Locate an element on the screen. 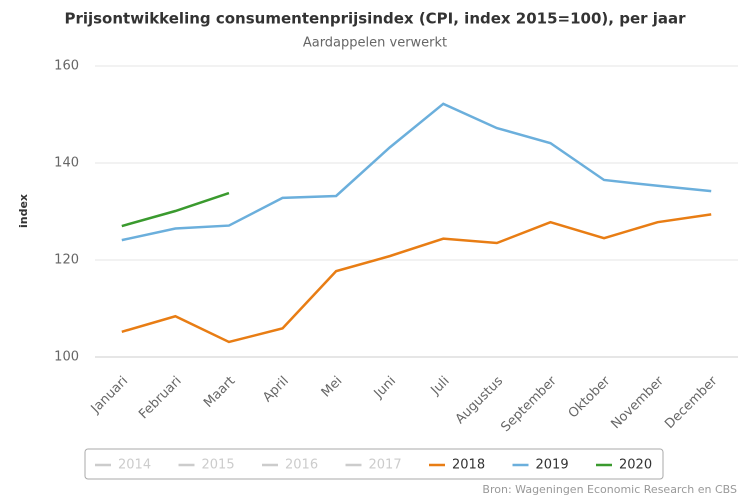  legend-label: 2015 is located at coordinates (218, 465).